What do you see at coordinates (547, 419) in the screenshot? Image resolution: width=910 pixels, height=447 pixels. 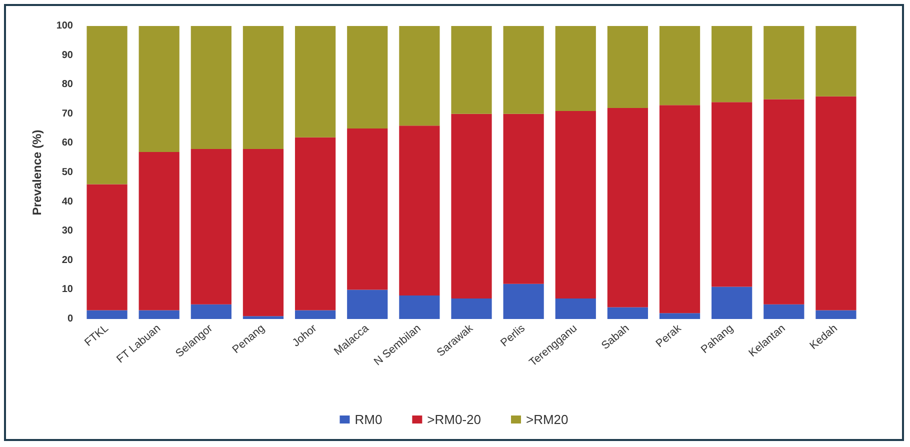 I see `legend-label: >RM20` at bounding box center [547, 419].